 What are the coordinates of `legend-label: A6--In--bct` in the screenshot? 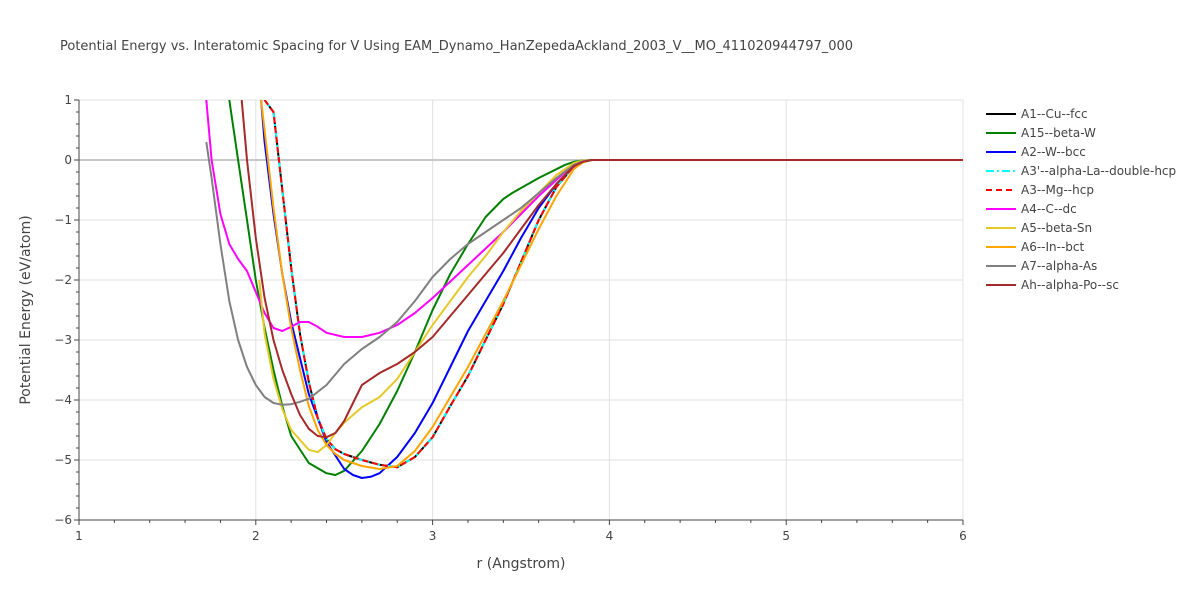 It's located at (1053, 247).